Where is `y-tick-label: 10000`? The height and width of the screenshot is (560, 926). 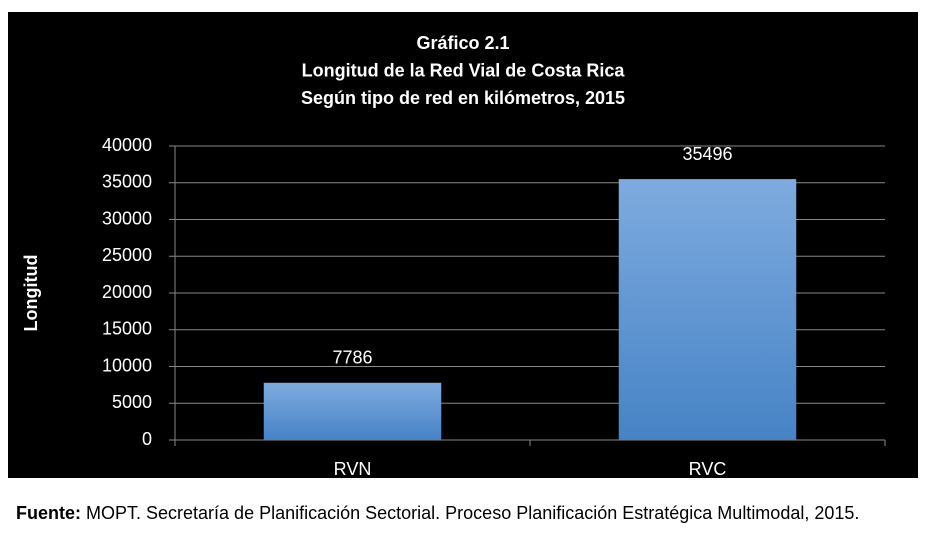 y-tick-label: 10000 is located at coordinates (127, 365).